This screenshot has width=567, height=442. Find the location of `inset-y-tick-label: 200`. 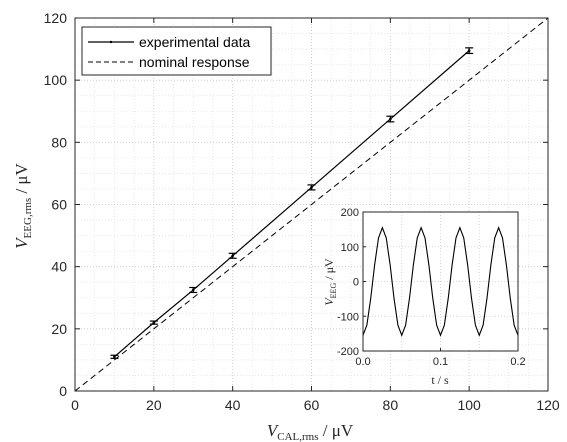

inset-y-tick-label: 200 is located at coordinates (350, 213).